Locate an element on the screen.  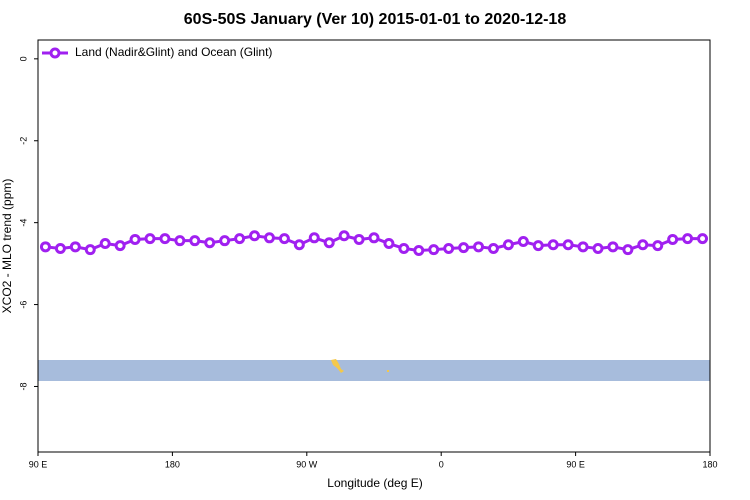
y-axis-label: XCO2 - MLO trend (ppm) is located at coordinates (7, 246).